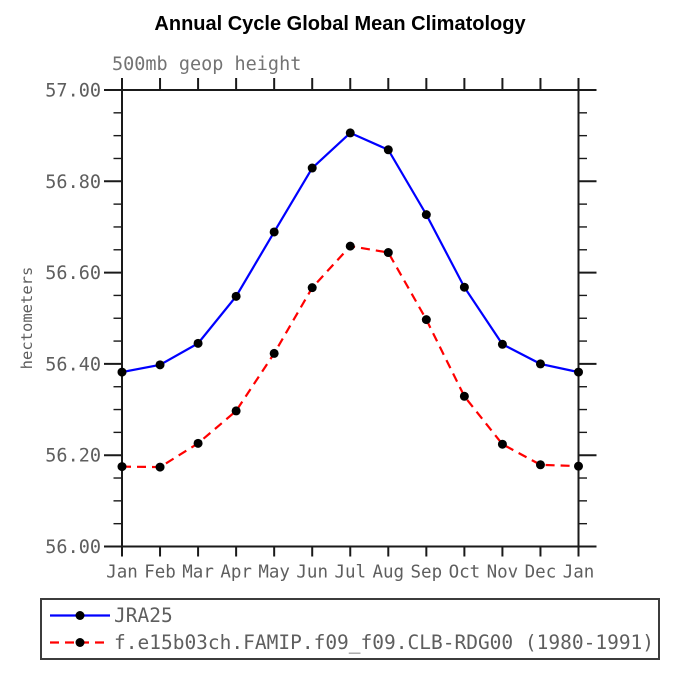 This screenshot has width=680, height=680. Describe the element at coordinates (73, 182) in the screenshot. I see `y-tick-label: 56.80` at that location.